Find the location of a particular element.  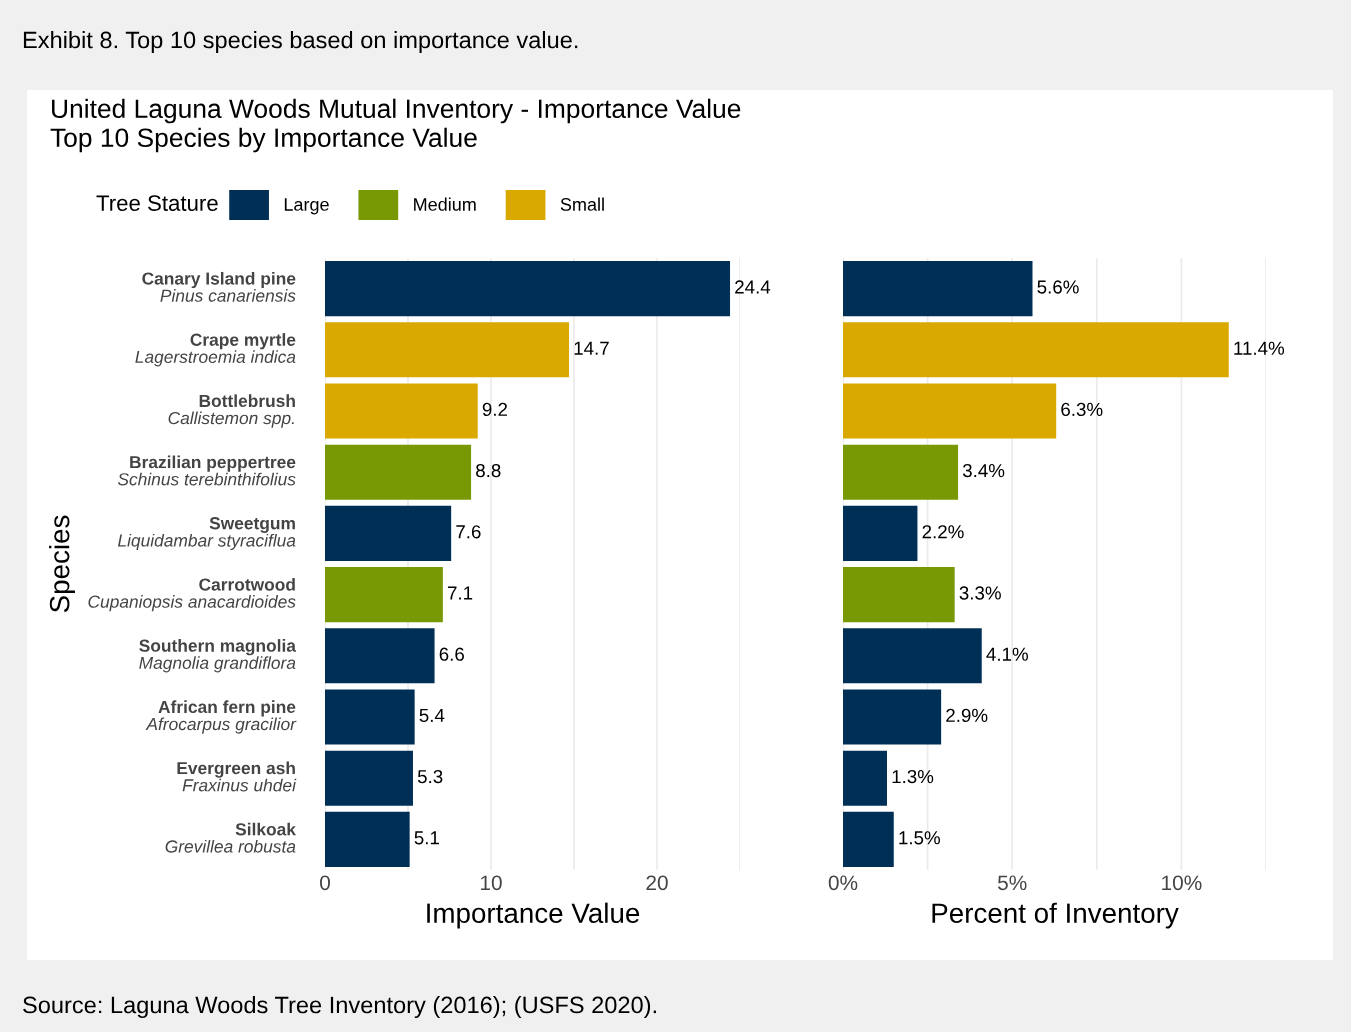

y-tick-label: Crape myrtle Lagerstroemia indica is located at coordinates (215, 350).